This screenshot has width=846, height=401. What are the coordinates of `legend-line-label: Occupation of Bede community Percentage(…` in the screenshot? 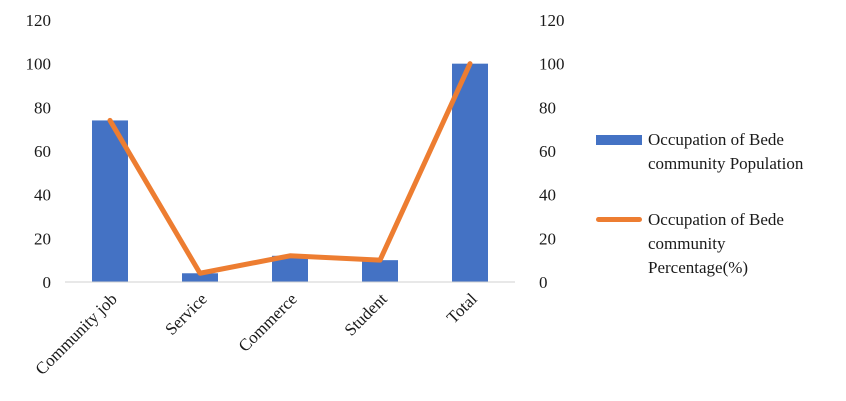 It's located at (716, 243).